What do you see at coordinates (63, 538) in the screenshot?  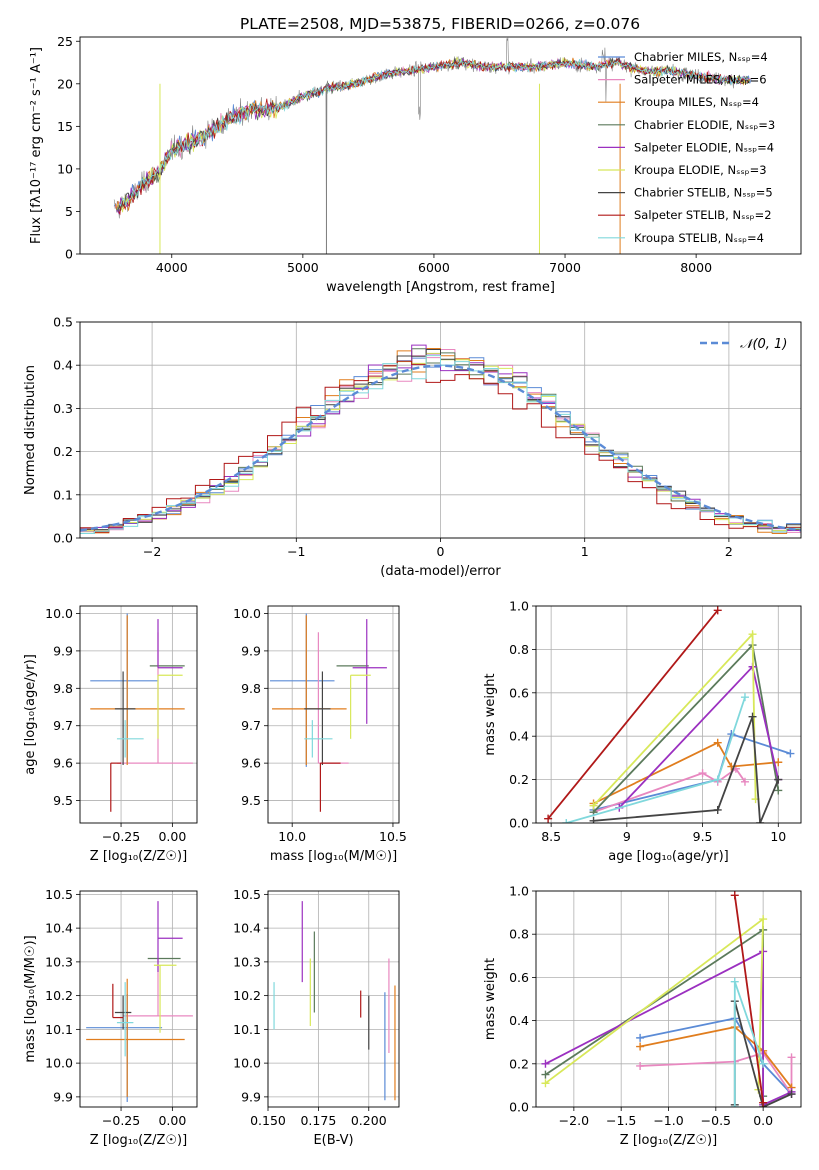 I see `residuals-ytick-label: 0.0` at bounding box center [63, 538].